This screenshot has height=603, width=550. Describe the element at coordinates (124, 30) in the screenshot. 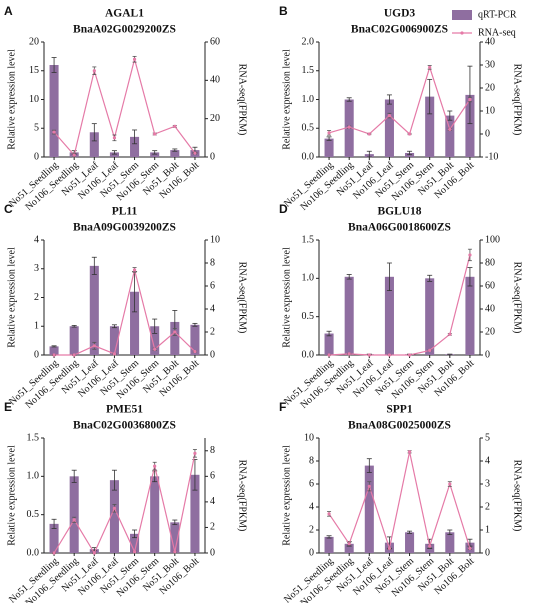

I see `chart-subtitle: BnaA02G0029200ZS` at that location.